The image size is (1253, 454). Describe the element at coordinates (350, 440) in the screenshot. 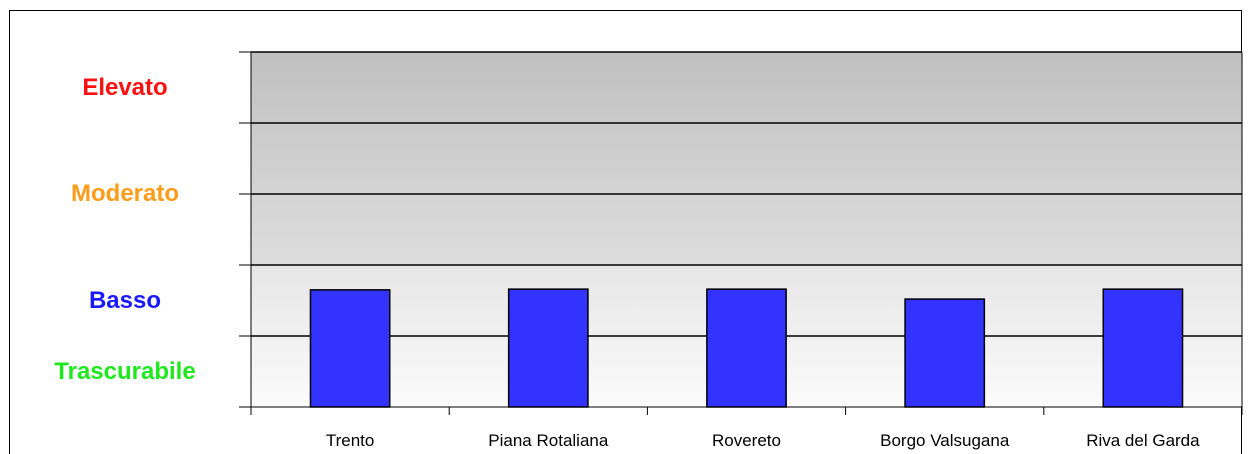

I see `x-tick-label: Trento` at that location.